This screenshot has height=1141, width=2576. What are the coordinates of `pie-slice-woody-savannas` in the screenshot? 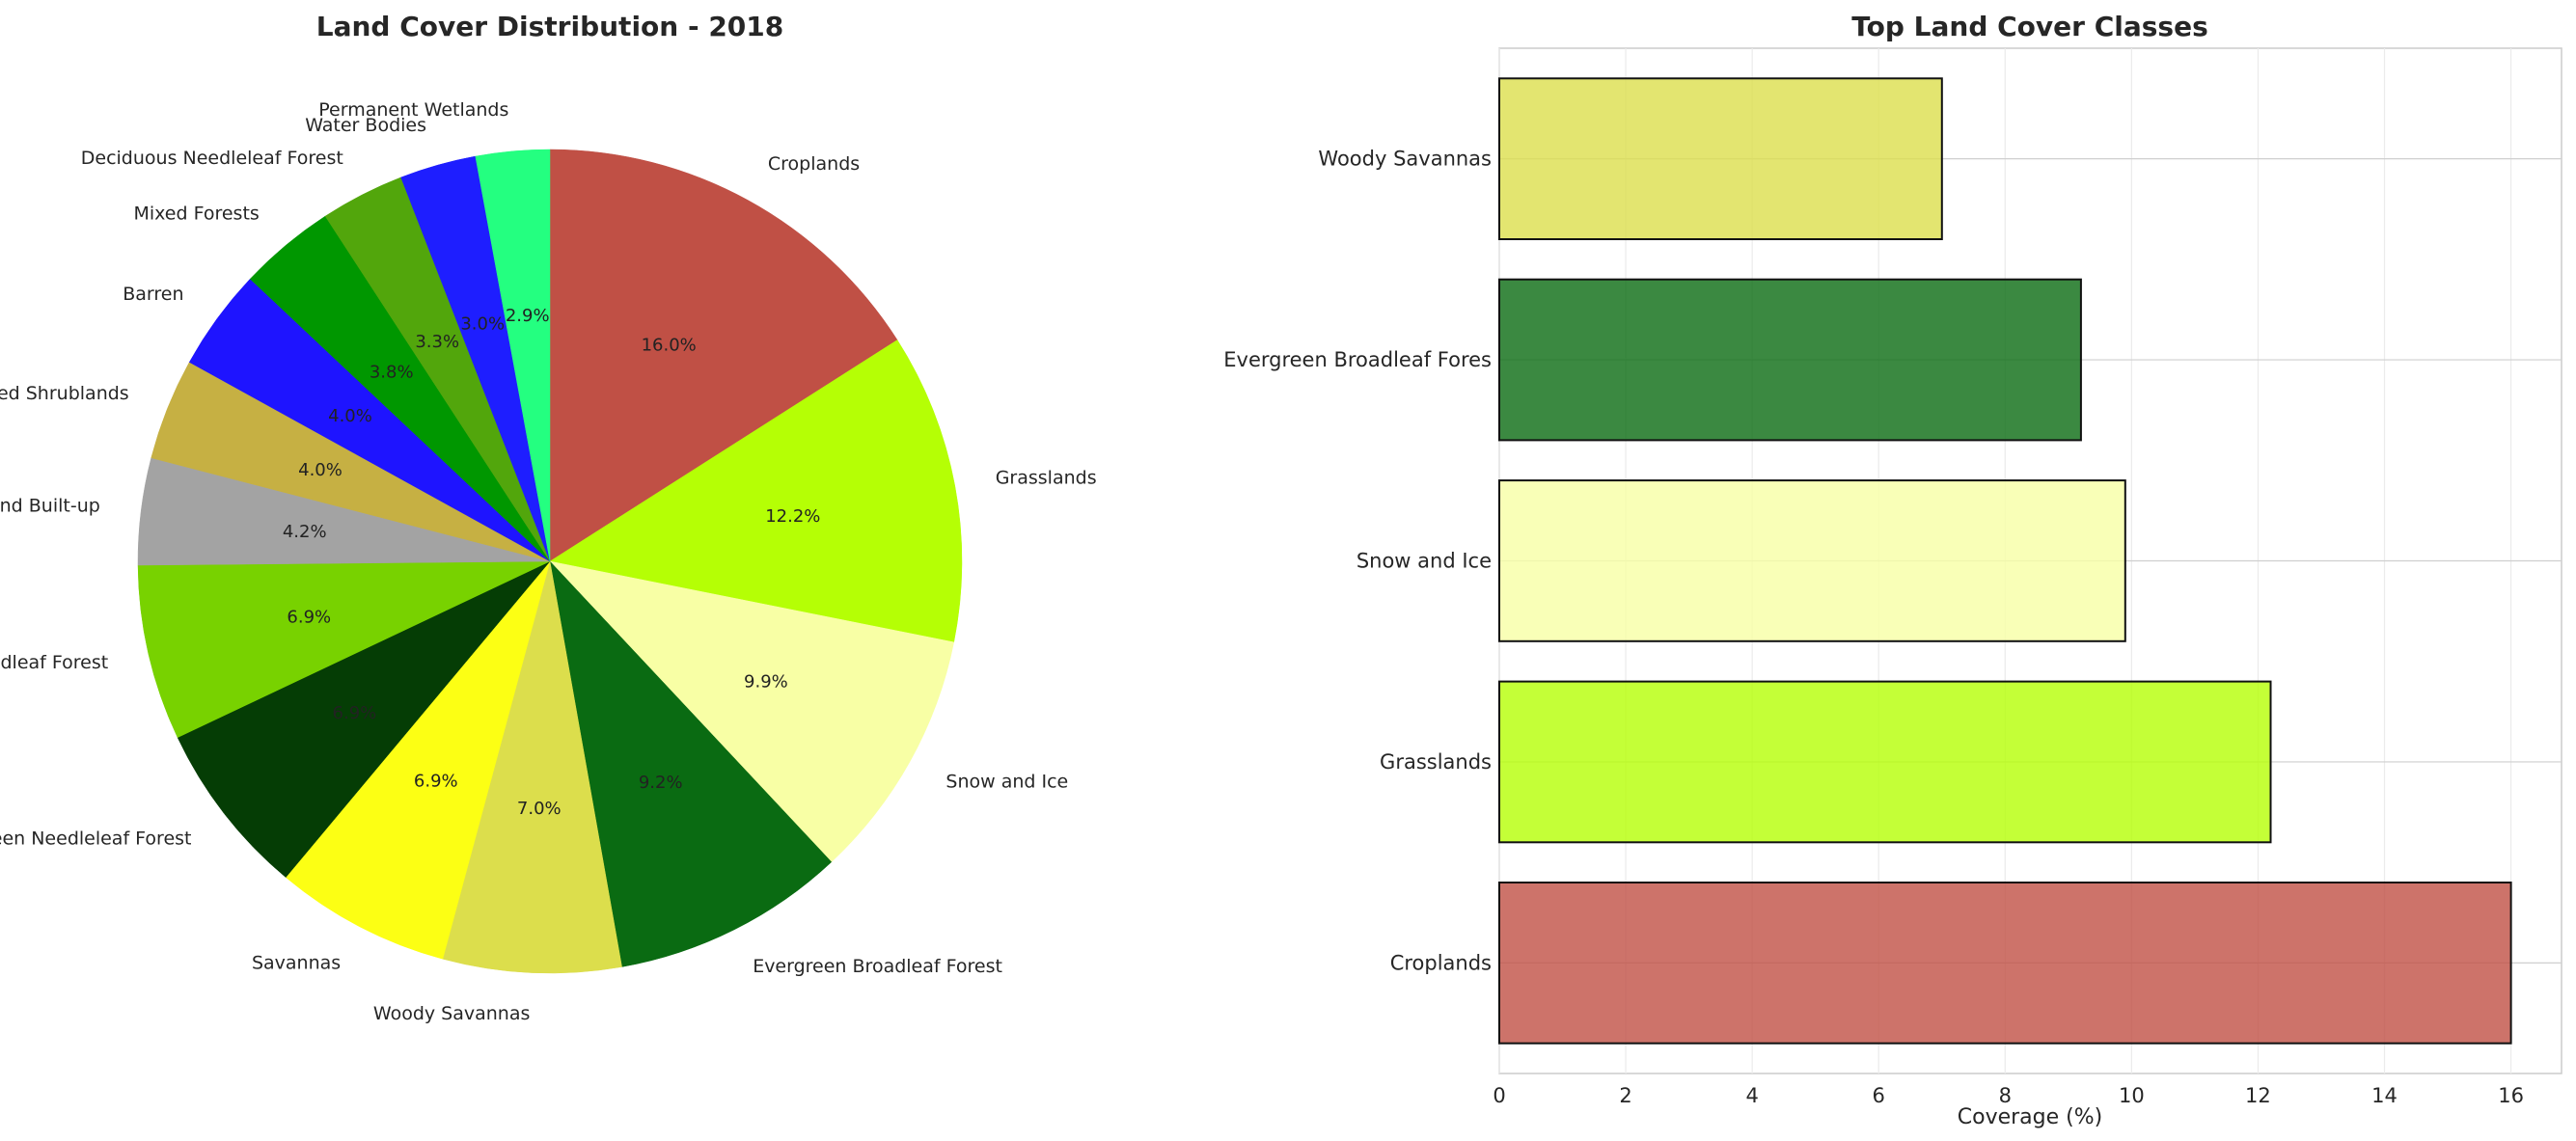 It's located at (532, 767).